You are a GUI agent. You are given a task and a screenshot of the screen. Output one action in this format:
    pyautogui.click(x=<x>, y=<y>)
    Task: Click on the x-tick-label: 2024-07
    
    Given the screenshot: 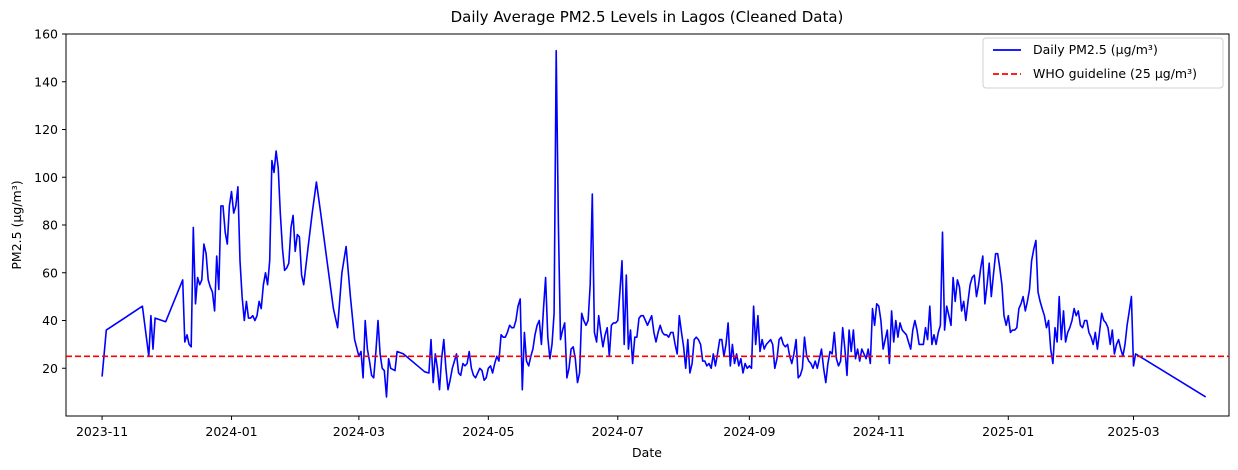 What is the action you would take?
    pyautogui.click(x=618, y=431)
    